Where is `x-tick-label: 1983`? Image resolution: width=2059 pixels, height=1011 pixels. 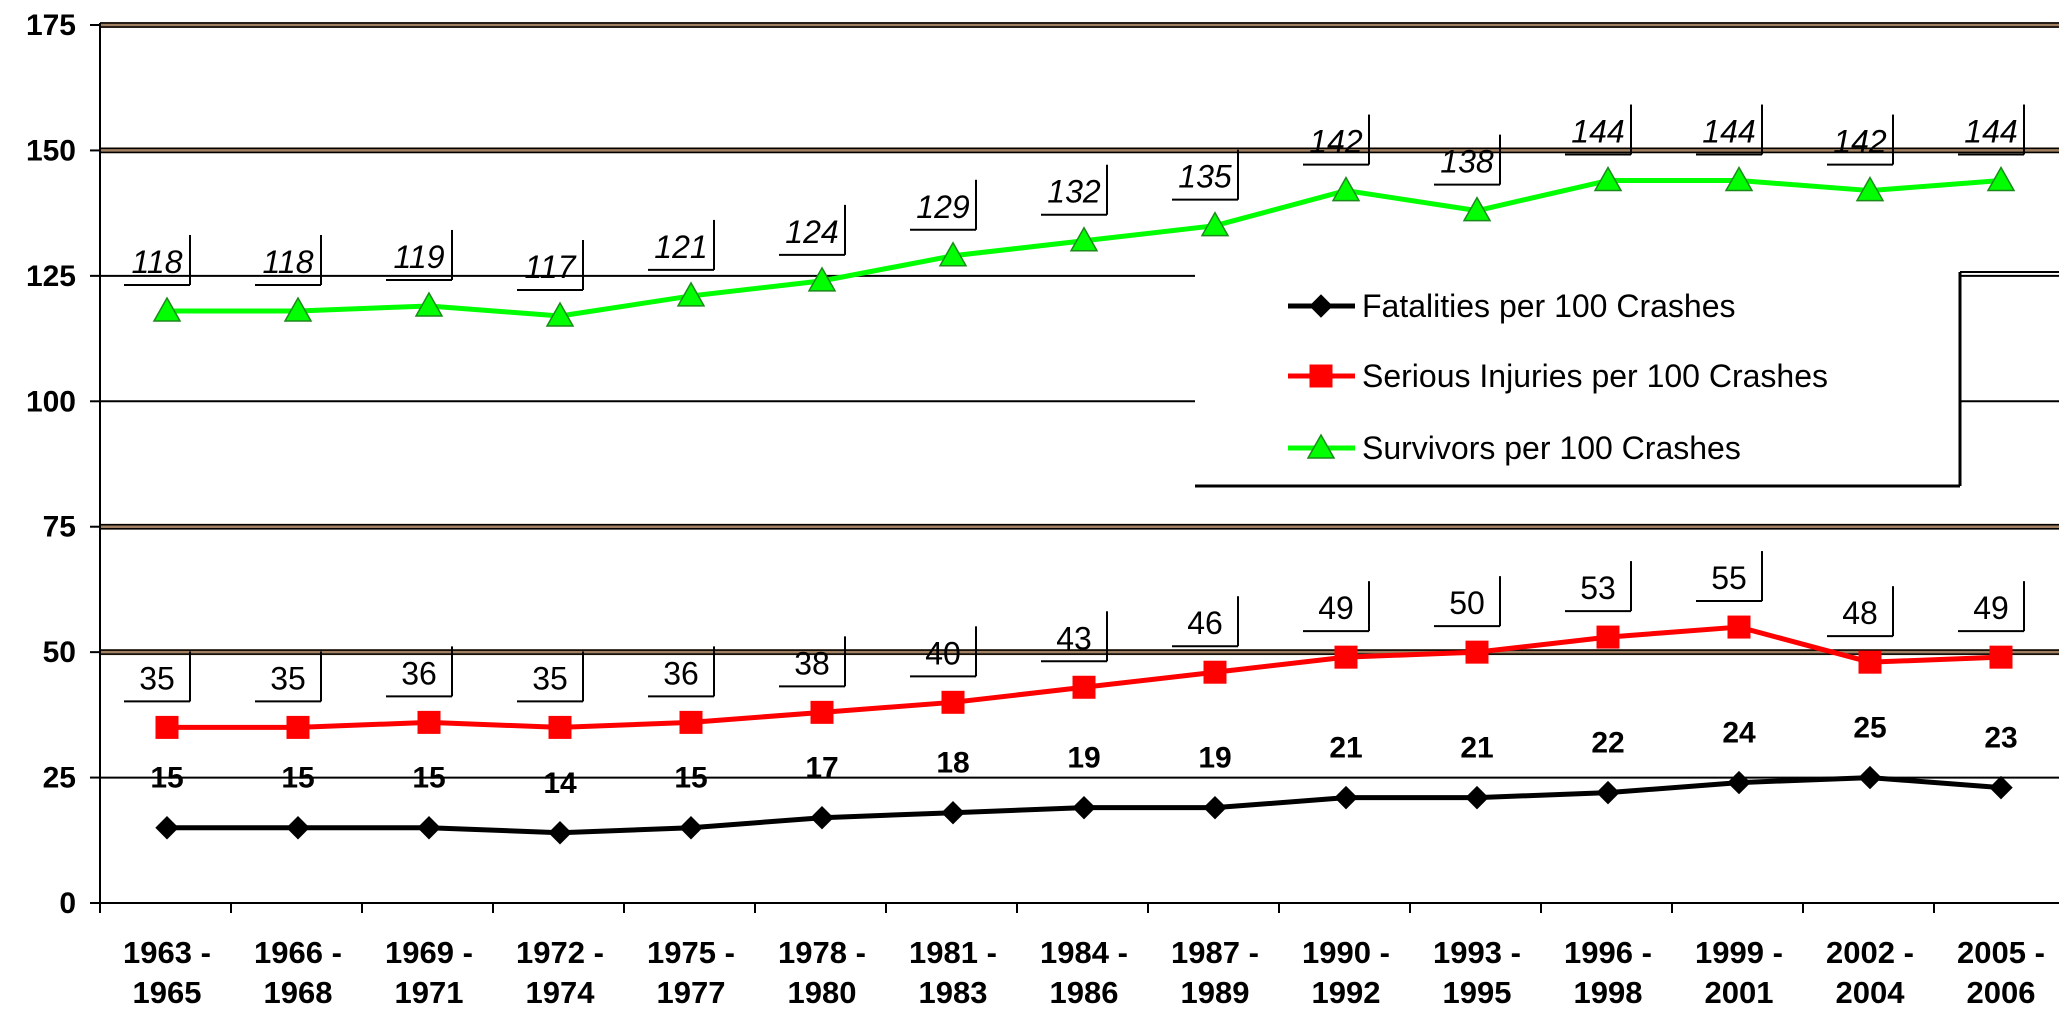
x-tick-label: 1983 is located at coordinates (953, 992).